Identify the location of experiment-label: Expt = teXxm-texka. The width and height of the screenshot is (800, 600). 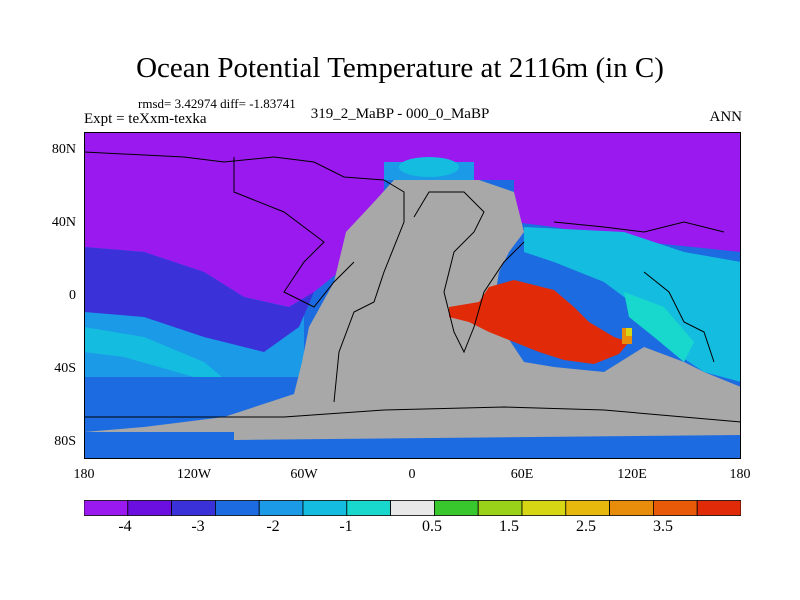
(145, 119).